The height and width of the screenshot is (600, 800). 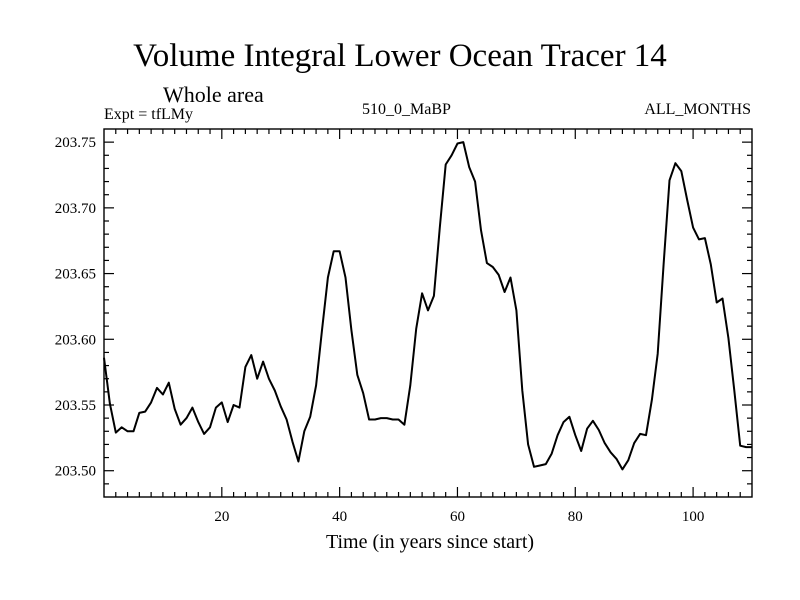 I want to click on x-tick-label: 60, so click(x=457, y=517).